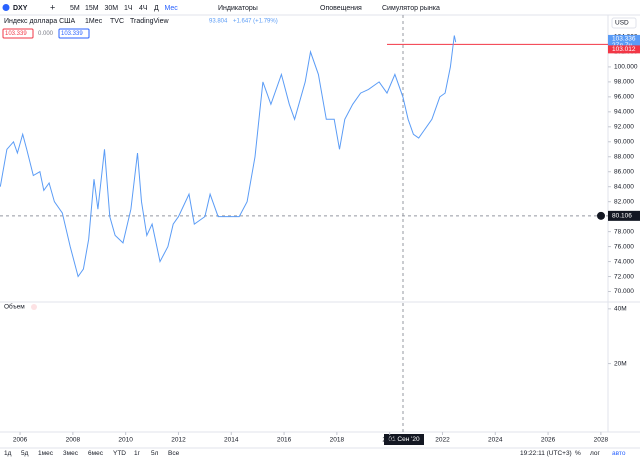 This screenshot has width=640, height=459. What do you see at coordinates (619, 453) in the screenshot?
I see `auto-toggle: авто` at bounding box center [619, 453].